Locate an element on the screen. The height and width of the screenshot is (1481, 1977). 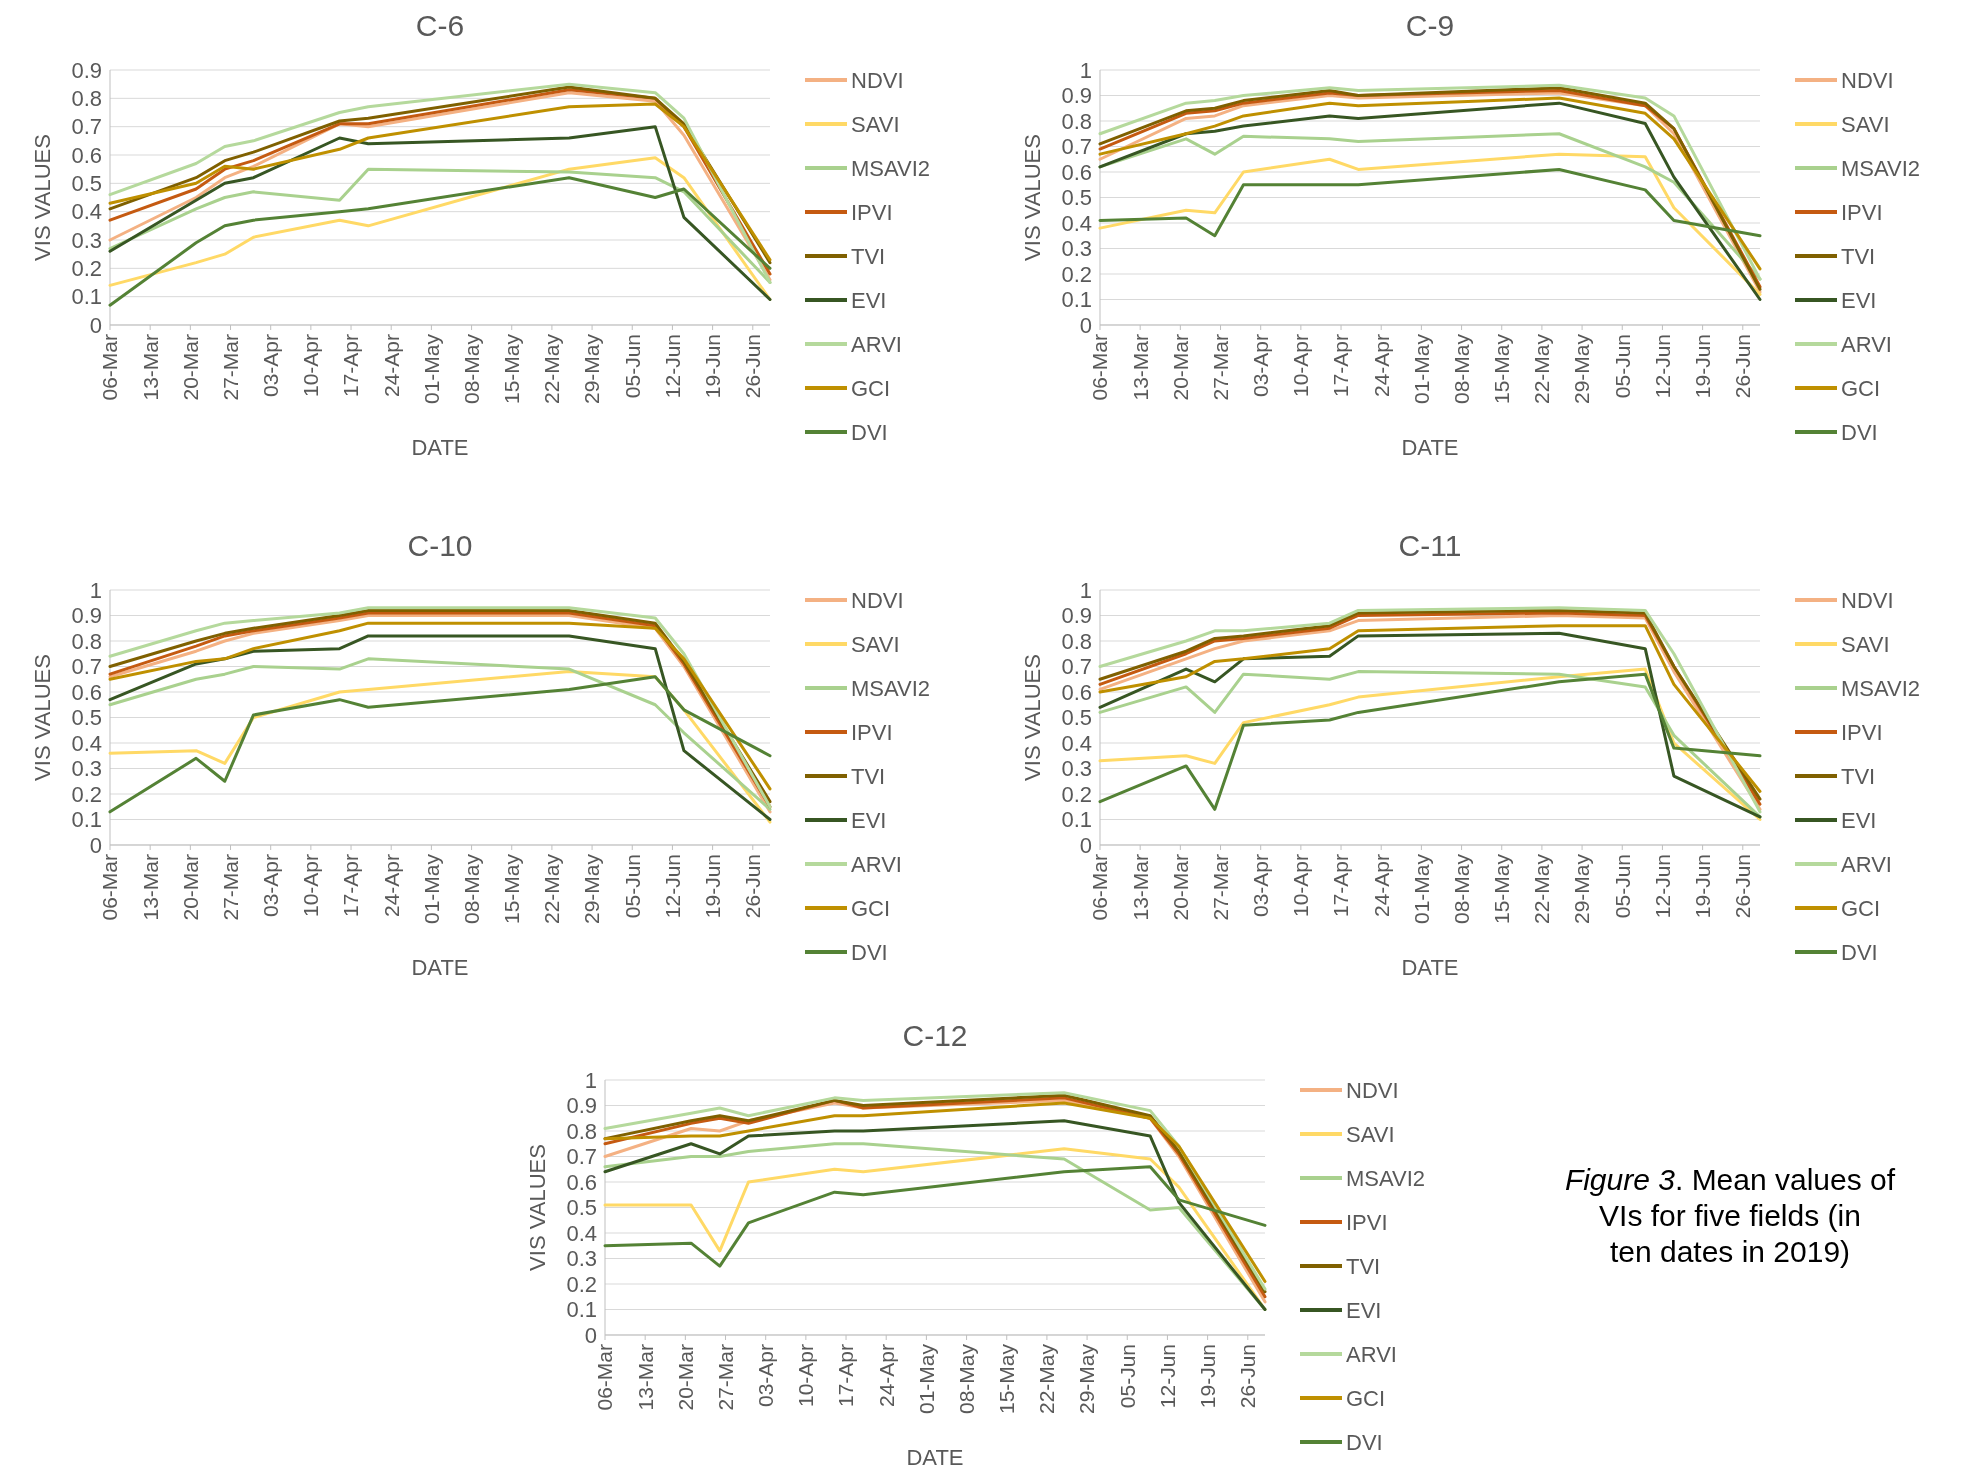
chart-title: C-10 is located at coordinates (440, 545).